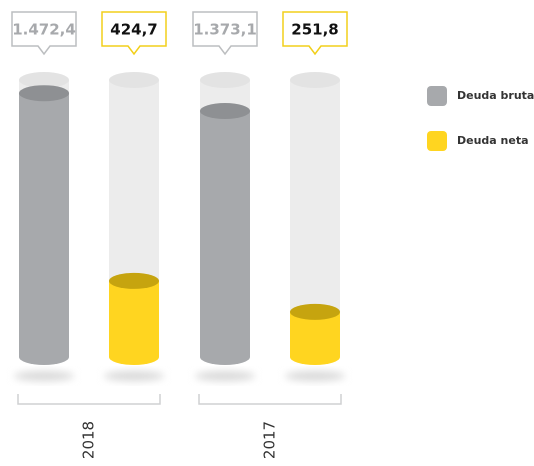 This screenshot has height=466, width=534. What do you see at coordinates (314, 30) in the screenshot?
I see `value-label: 251,8` at bounding box center [314, 30].